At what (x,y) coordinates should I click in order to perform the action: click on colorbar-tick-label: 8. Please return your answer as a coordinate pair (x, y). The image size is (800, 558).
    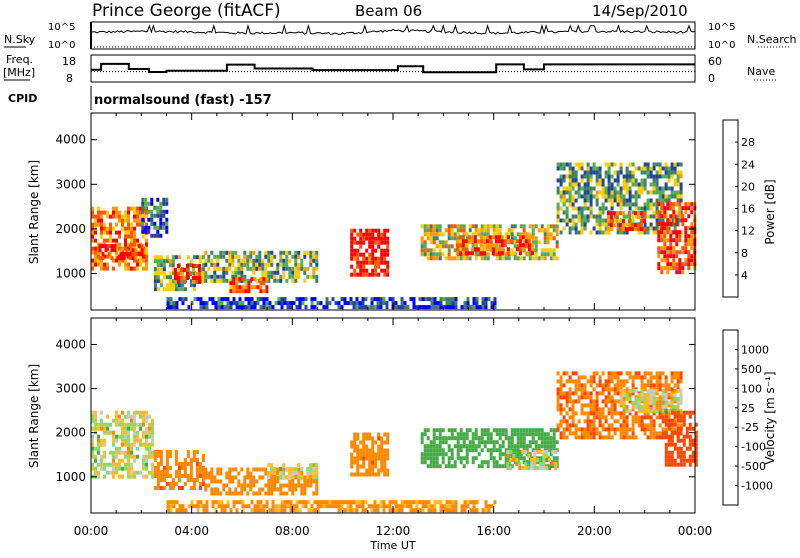
    Looking at the image, I should click on (744, 253).